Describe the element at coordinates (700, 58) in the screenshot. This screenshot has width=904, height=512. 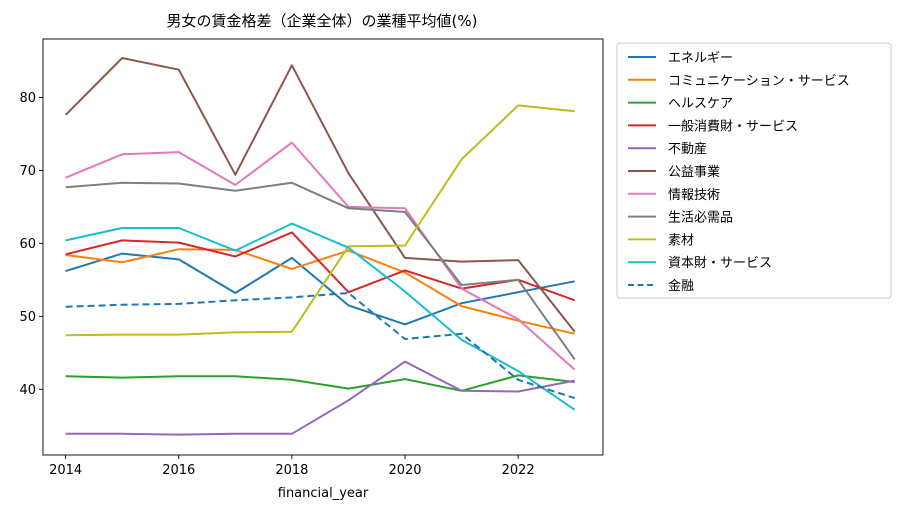
I see `legend-label-0: エネルギー` at that location.